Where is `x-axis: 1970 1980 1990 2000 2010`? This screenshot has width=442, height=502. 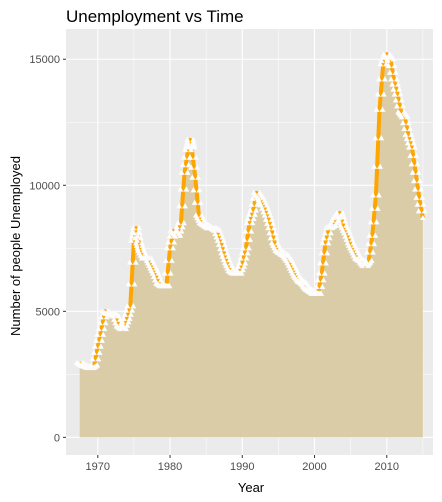 x-axis: 1970 1980 1990 2000 2010 is located at coordinates (242, 464).